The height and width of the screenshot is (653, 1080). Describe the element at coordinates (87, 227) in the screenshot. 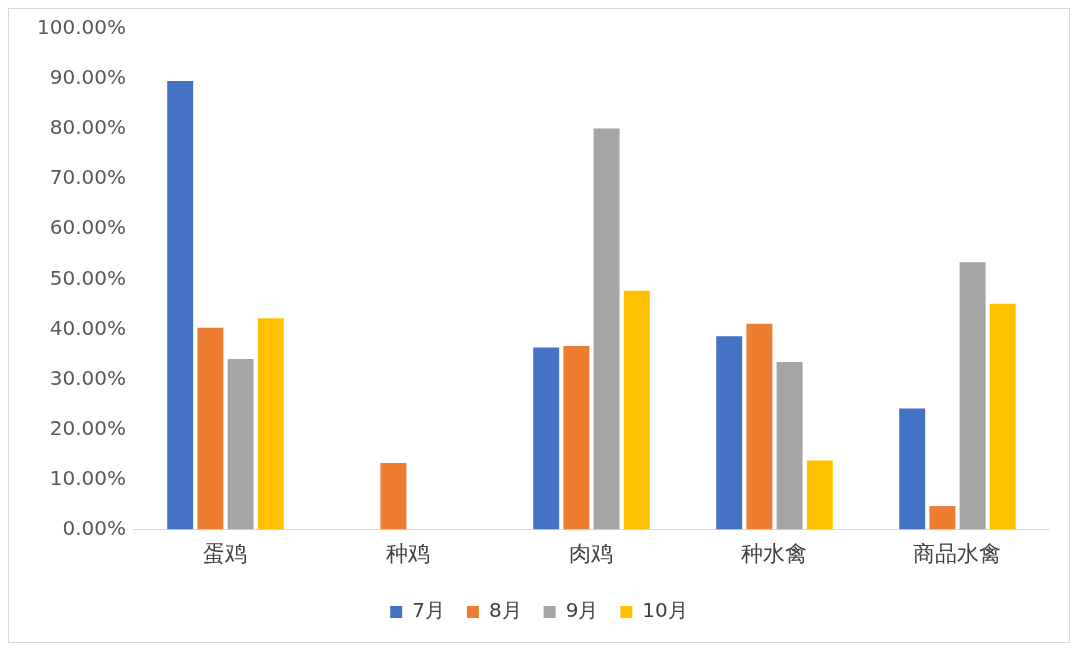

I see `y-tick-label: 60.00%` at that location.